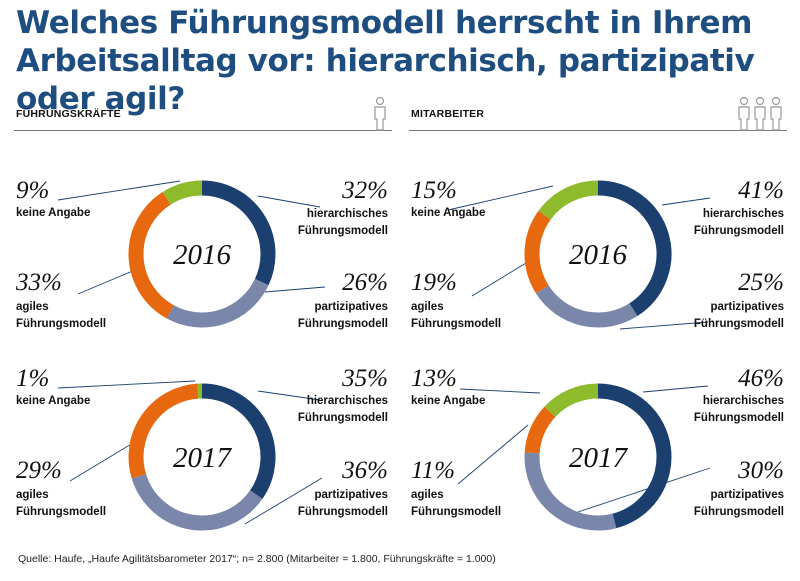 This screenshot has height=581, width=800. Describe the element at coordinates (380, 113) in the screenshot. I see `single-person-icon` at that location.